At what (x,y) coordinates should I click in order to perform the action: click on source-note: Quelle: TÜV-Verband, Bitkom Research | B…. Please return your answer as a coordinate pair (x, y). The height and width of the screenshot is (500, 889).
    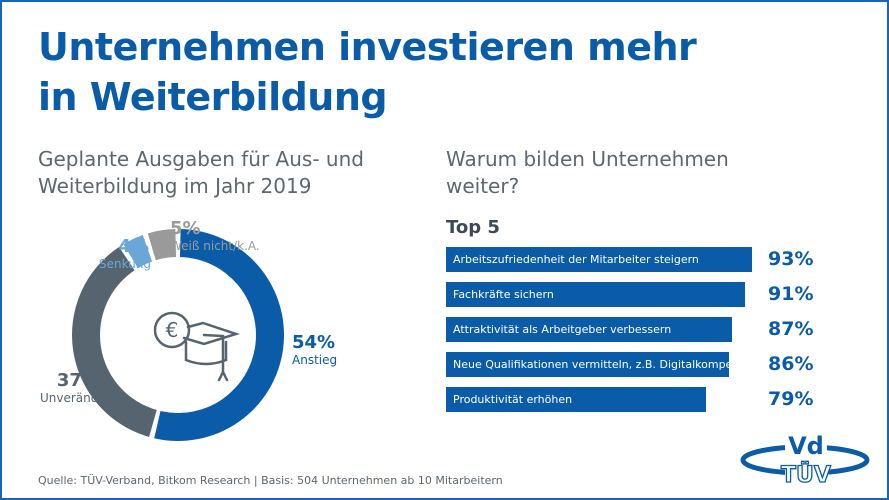
    Looking at the image, I should click on (270, 480).